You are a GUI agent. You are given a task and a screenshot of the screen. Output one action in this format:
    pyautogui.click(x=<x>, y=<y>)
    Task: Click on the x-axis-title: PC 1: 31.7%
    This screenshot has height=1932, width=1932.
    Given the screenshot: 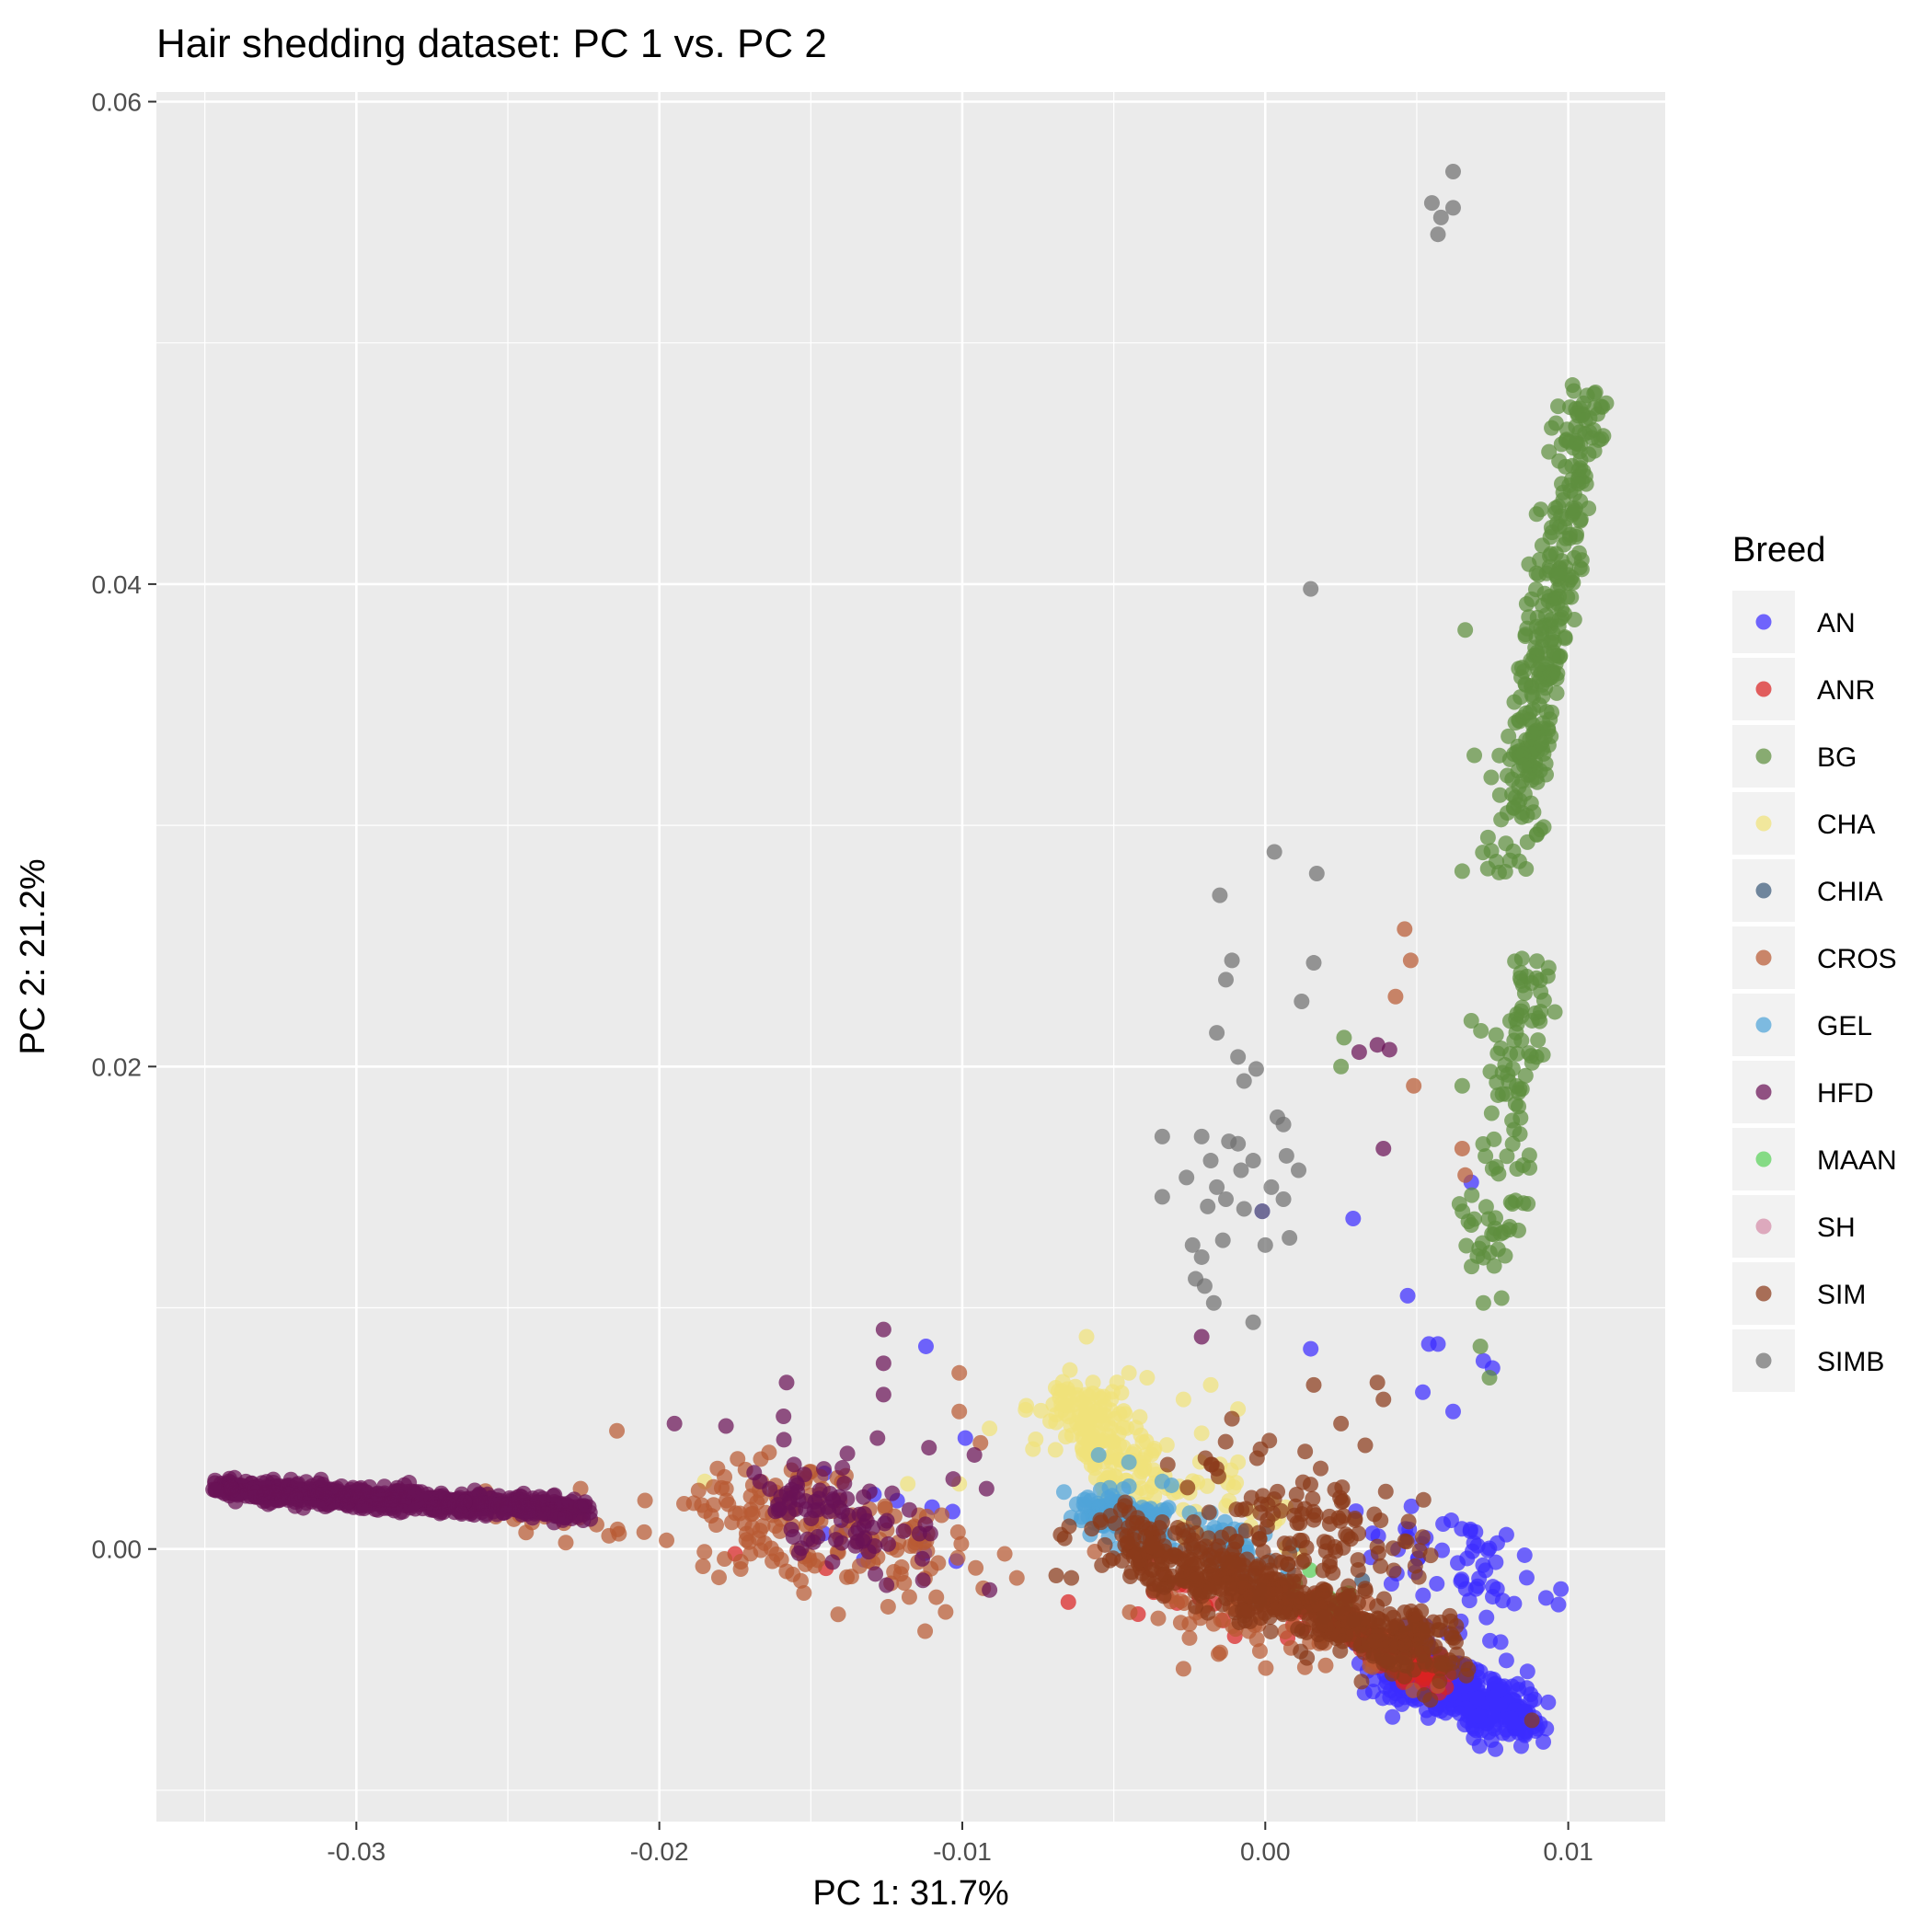 What is the action you would take?
    pyautogui.click(x=910, y=1893)
    